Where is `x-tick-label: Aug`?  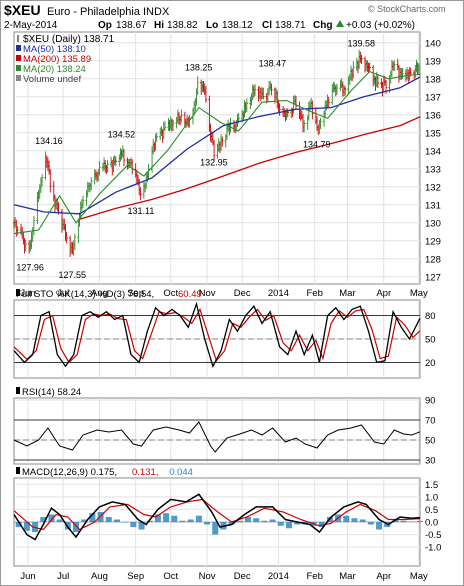 x-tick-label: Aug is located at coordinates (99, 576).